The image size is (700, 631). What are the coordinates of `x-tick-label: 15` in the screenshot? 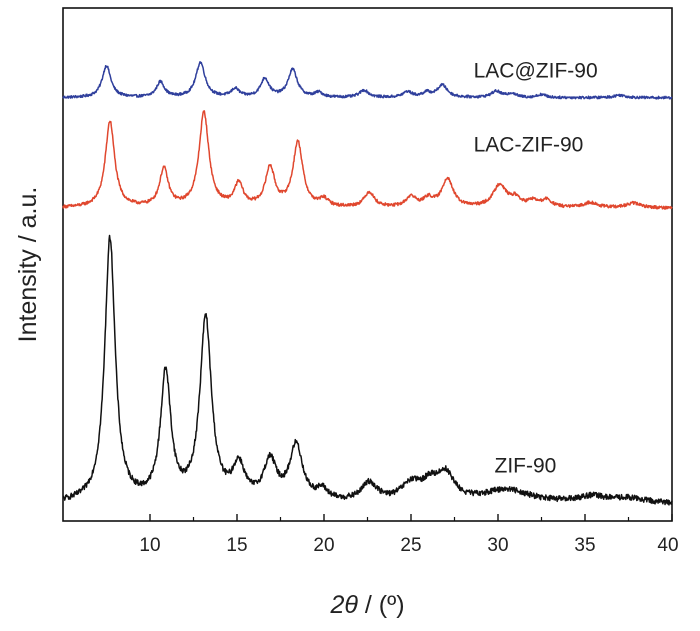 It's located at (236, 545).